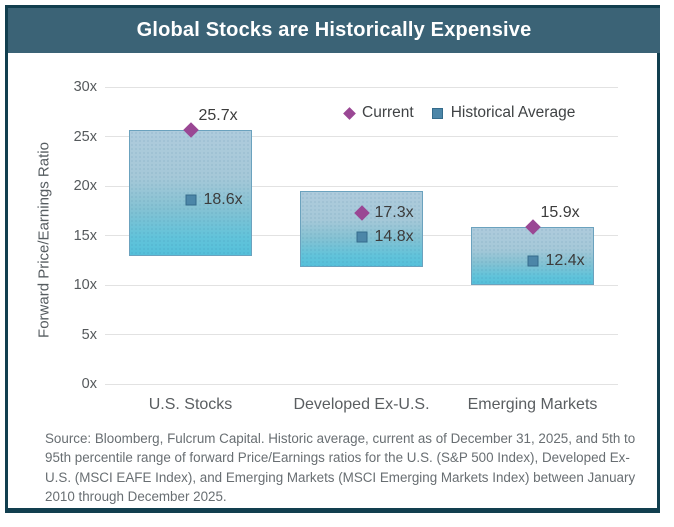 This screenshot has width=674, height=527. Describe the element at coordinates (218, 115) in the screenshot. I see `current-value-label-u-s-stocks: 25.7x` at that location.